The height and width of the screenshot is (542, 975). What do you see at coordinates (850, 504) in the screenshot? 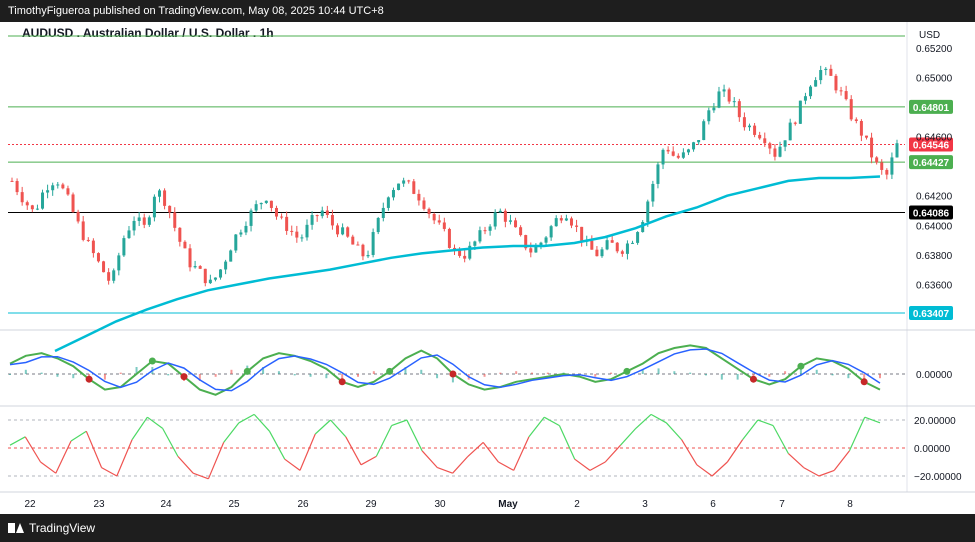
I see `time-tick-label: 8` at bounding box center [850, 504].